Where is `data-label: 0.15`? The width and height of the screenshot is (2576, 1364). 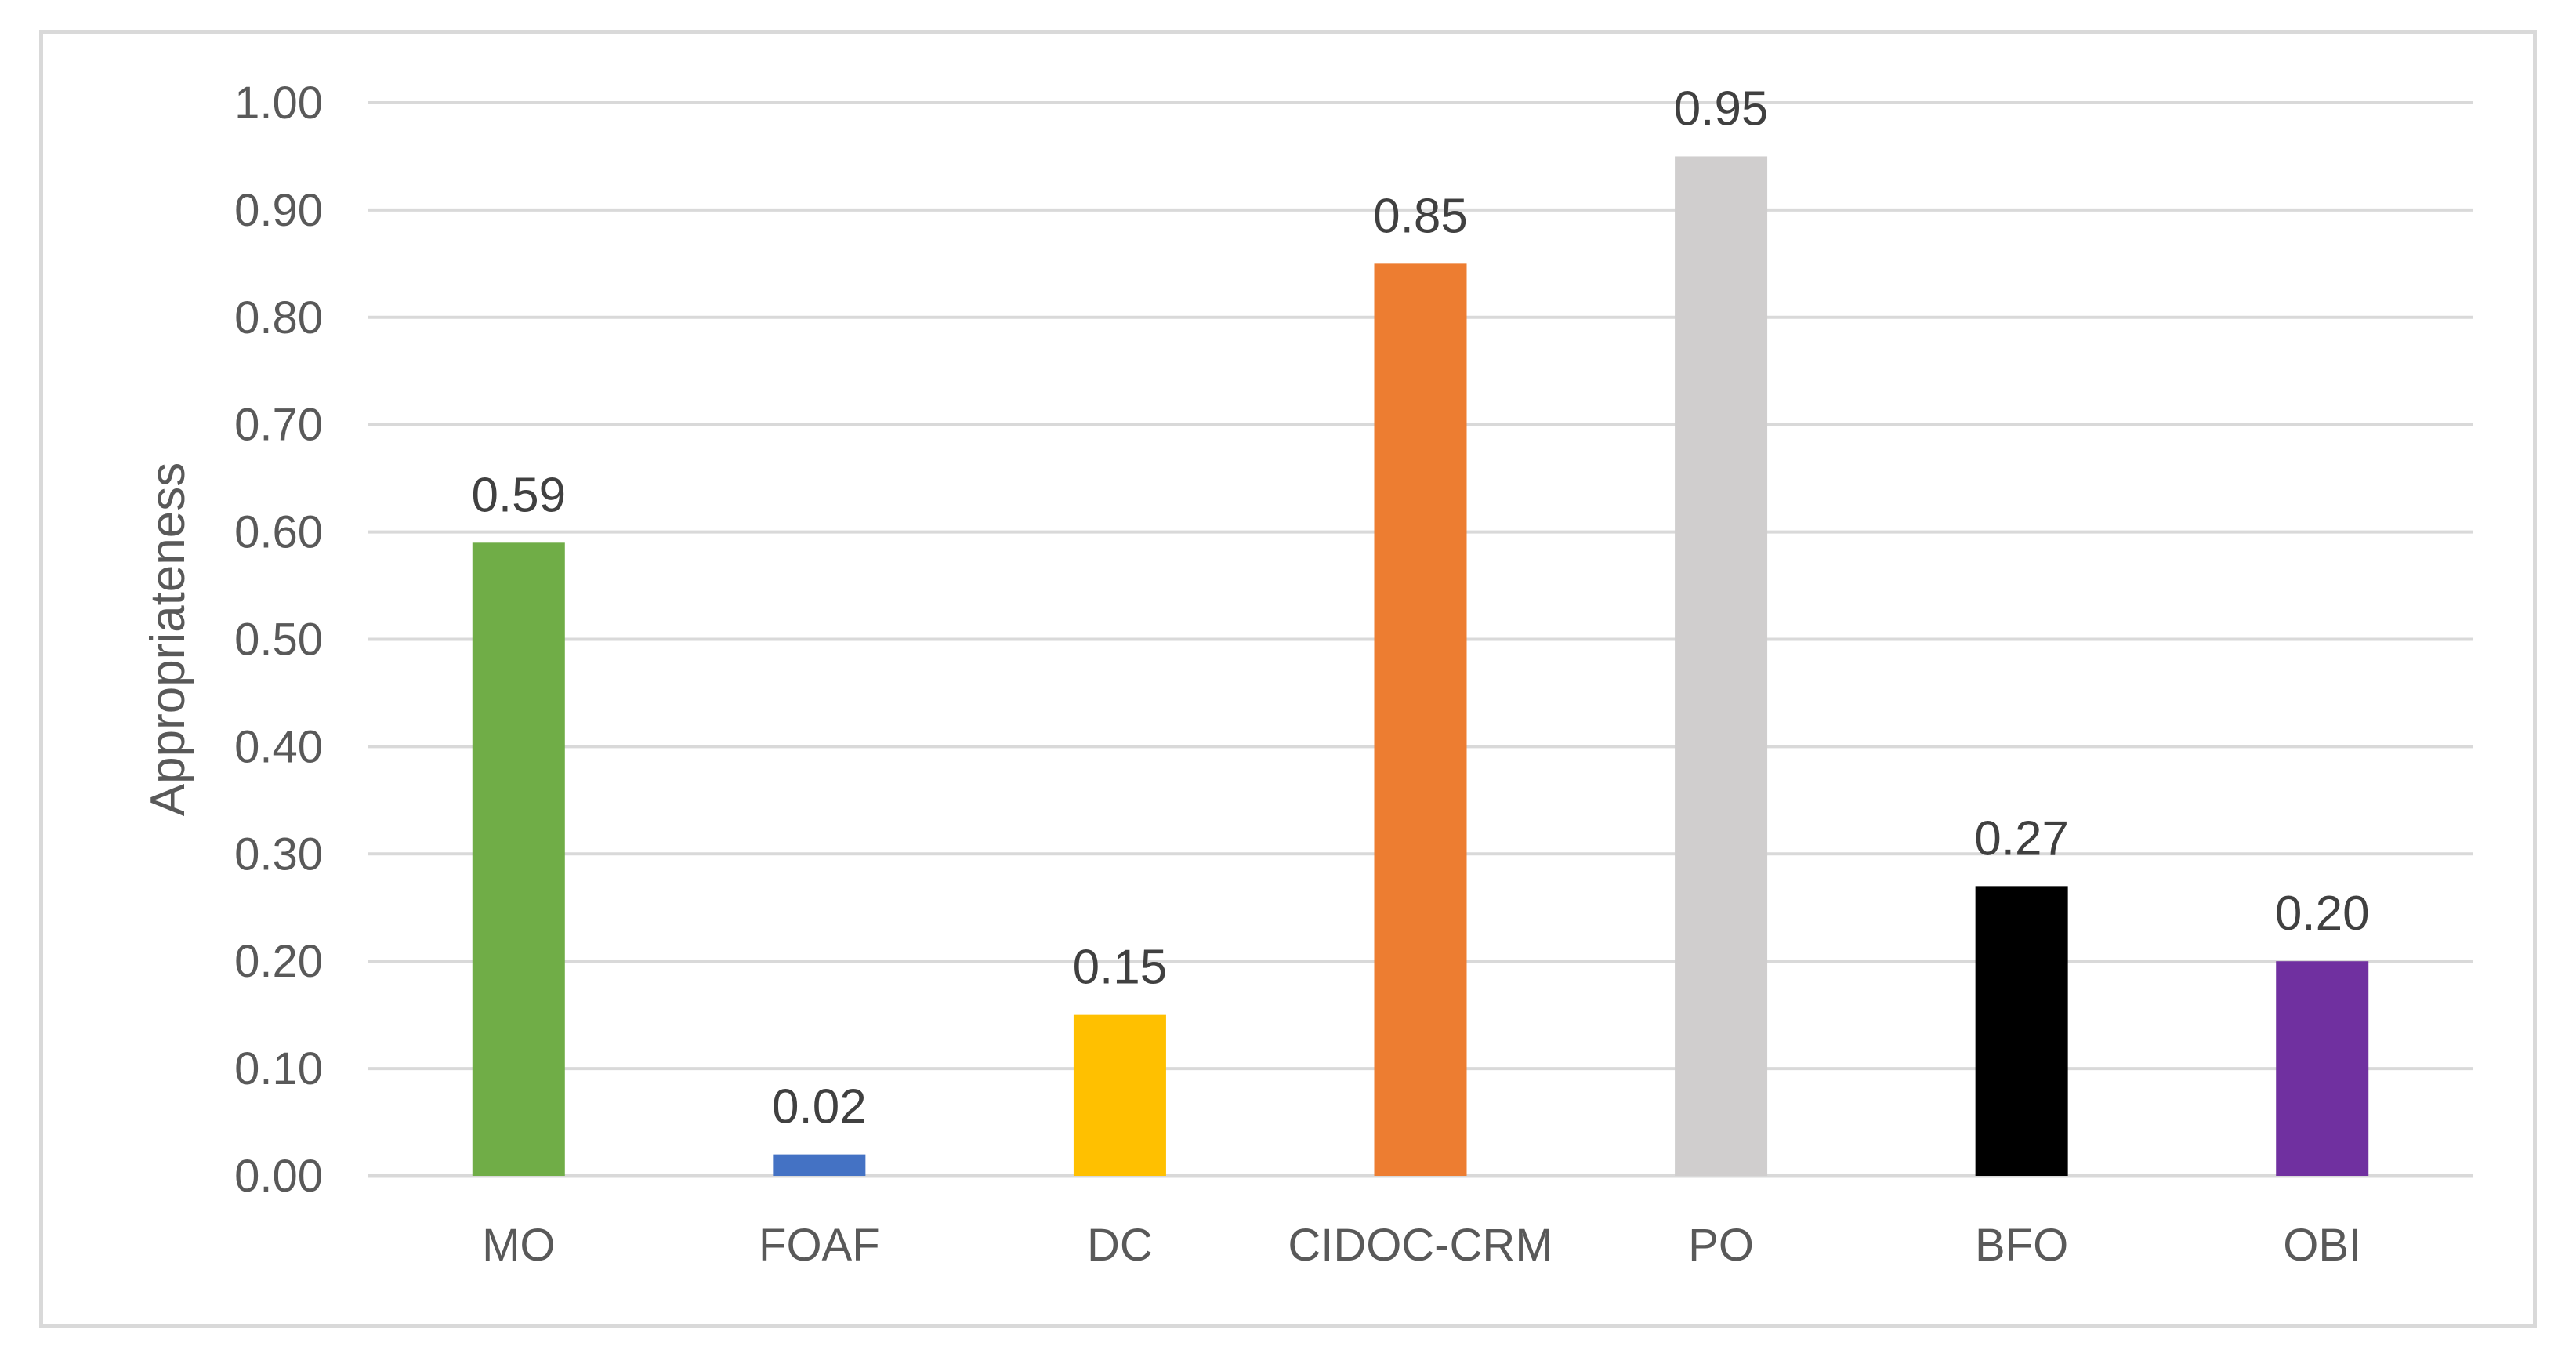
data-label: 0.15 is located at coordinates (1120, 968).